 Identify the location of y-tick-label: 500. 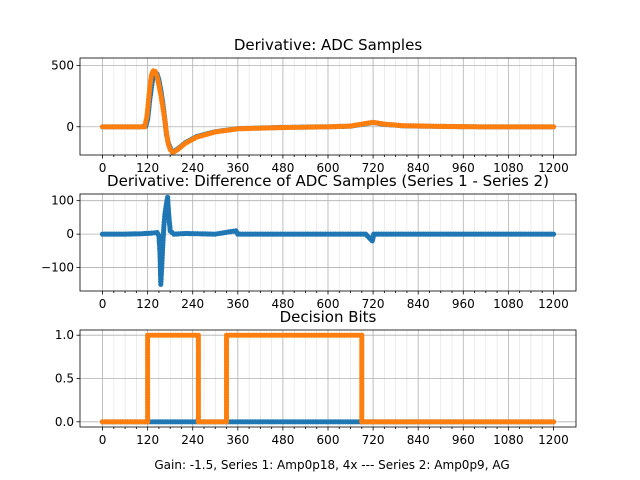
(62, 65).